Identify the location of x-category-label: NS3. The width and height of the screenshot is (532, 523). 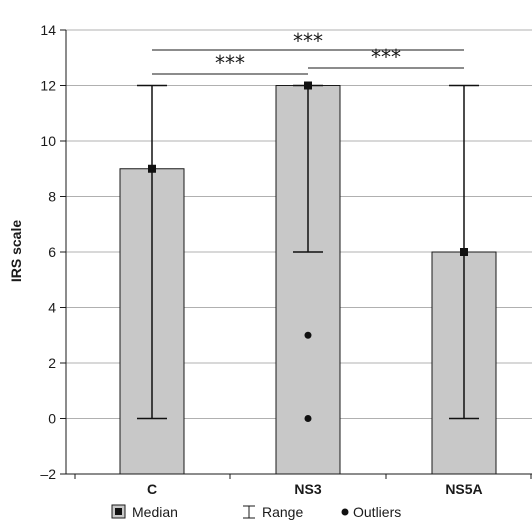
(307, 489).